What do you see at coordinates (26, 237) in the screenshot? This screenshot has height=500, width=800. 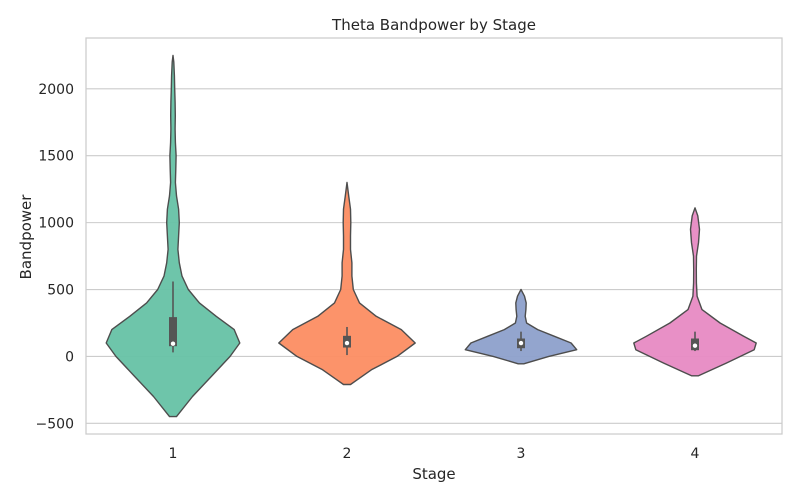 I see `y-axis-title: Bandpower` at bounding box center [26, 237].